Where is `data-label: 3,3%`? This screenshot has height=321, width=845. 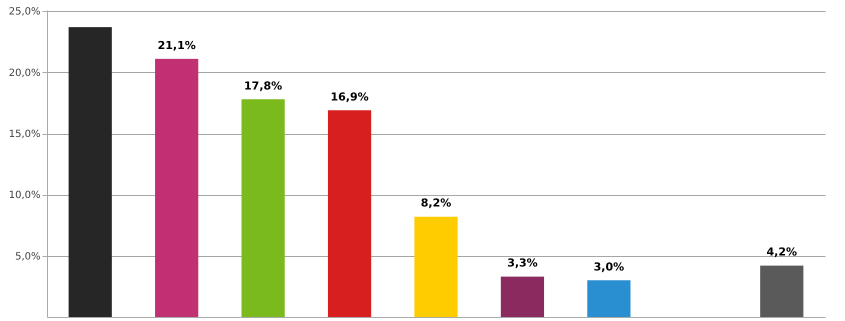 data-label: 3,3% is located at coordinates (522, 263).